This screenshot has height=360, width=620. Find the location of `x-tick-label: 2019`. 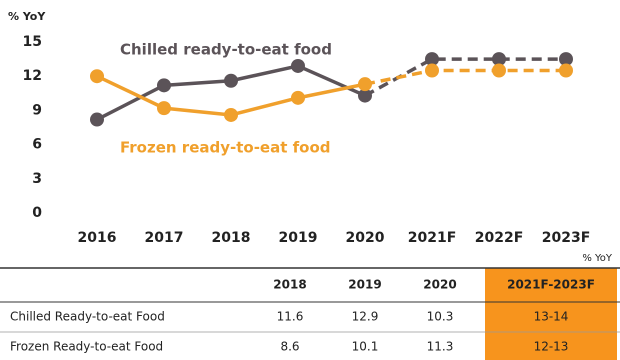

x-tick-label: 2019 is located at coordinates (298, 238).